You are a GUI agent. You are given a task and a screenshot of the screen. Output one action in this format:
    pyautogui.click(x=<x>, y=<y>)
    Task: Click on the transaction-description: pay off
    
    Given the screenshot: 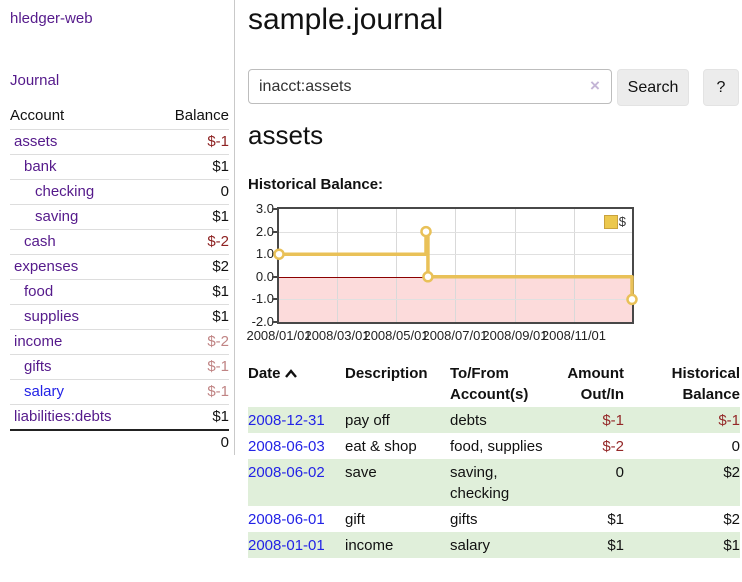 What is the action you would take?
    pyautogui.click(x=367, y=420)
    